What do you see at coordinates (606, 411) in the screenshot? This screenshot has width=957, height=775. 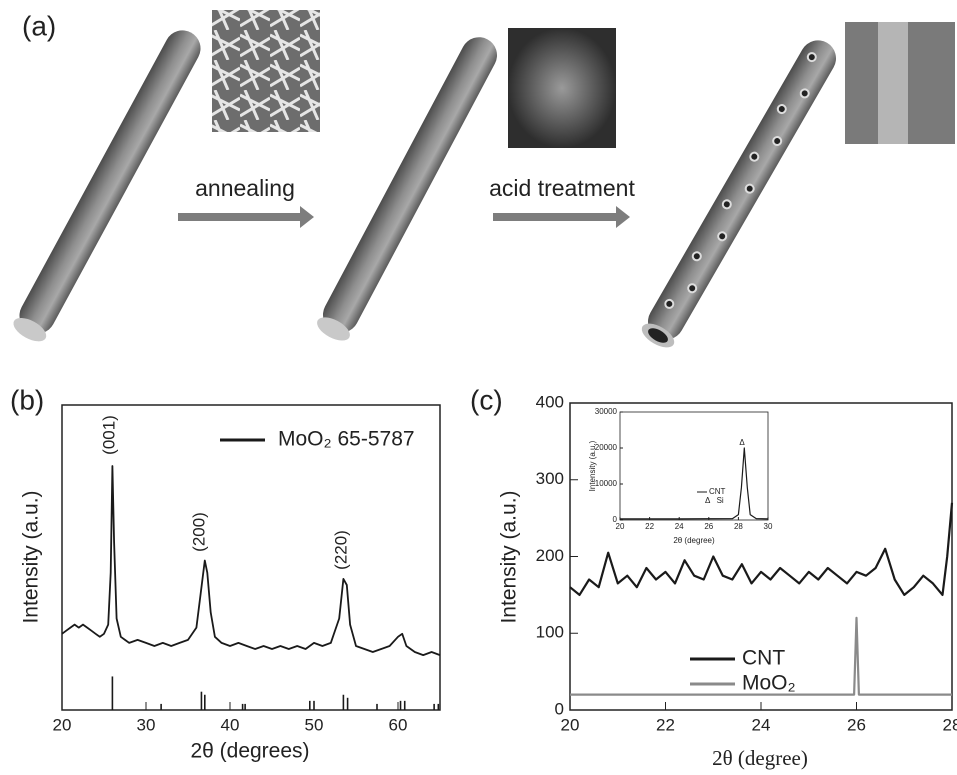 I see `y-tick-label: 30000` at bounding box center [606, 411].